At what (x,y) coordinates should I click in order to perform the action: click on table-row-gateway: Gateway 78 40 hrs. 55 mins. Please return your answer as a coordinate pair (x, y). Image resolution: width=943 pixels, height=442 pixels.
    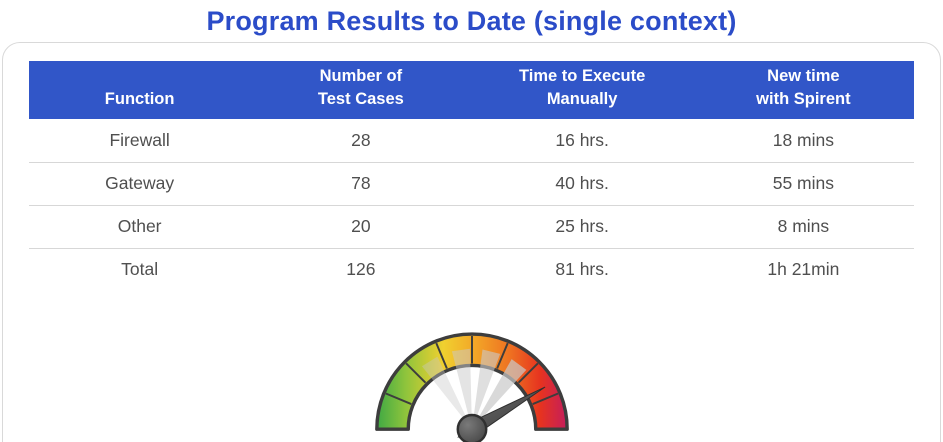
    Looking at the image, I should click on (471, 184).